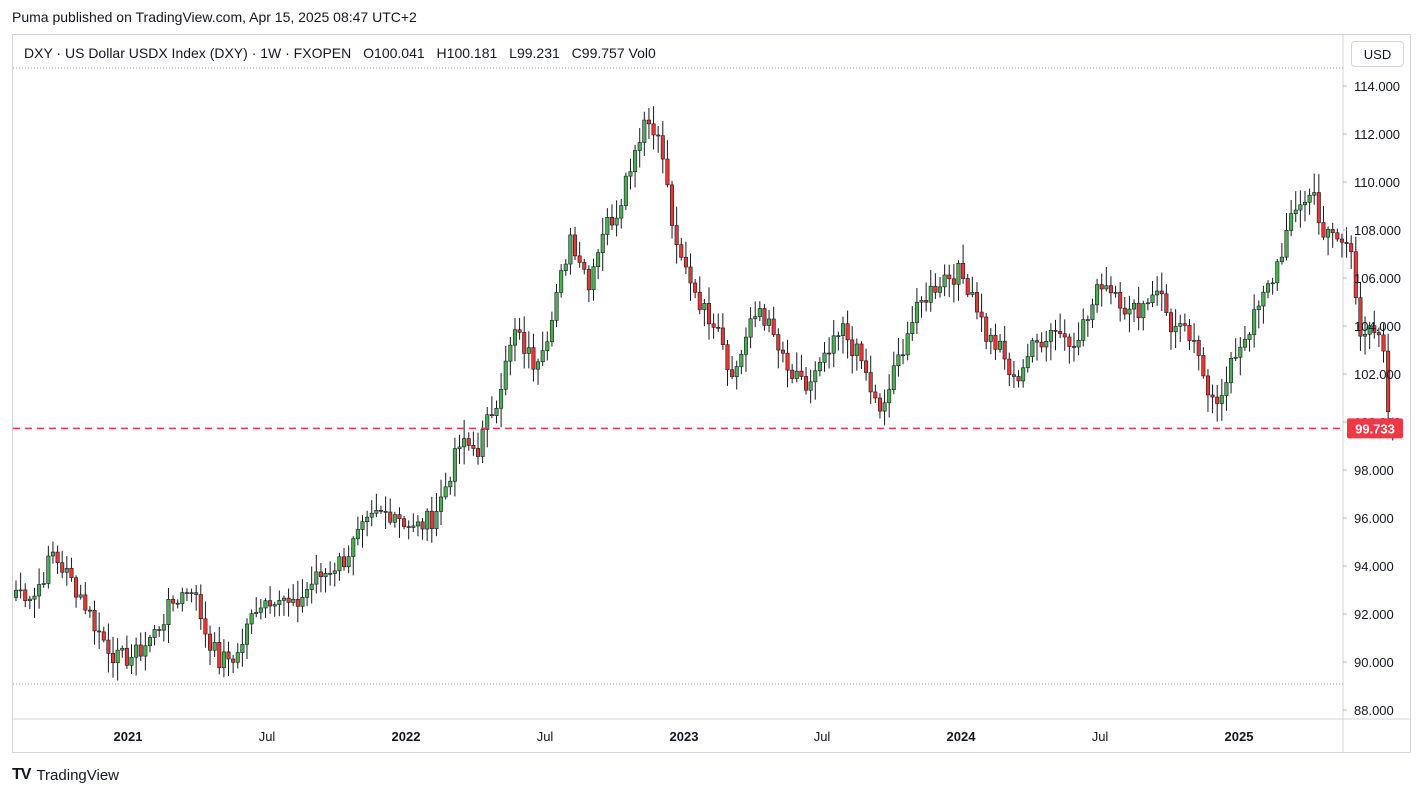 The image size is (1426, 798). What do you see at coordinates (65, 775) in the screenshot?
I see `tradingview-footer: TV TradingView` at bounding box center [65, 775].